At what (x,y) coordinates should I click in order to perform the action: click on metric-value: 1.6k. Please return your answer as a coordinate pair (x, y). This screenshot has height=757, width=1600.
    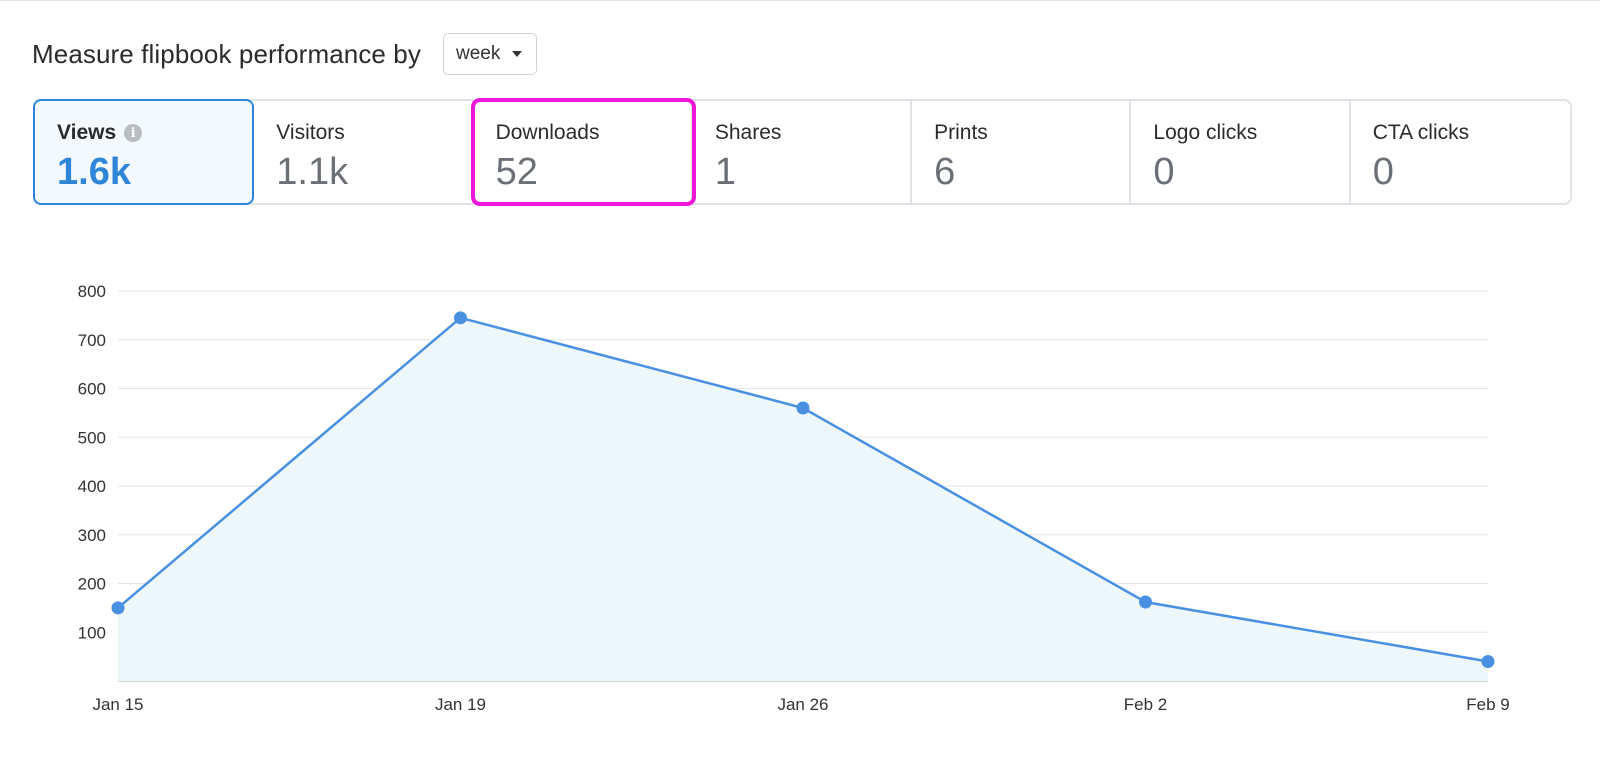
    Looking at the image, I should click on (94, 172).